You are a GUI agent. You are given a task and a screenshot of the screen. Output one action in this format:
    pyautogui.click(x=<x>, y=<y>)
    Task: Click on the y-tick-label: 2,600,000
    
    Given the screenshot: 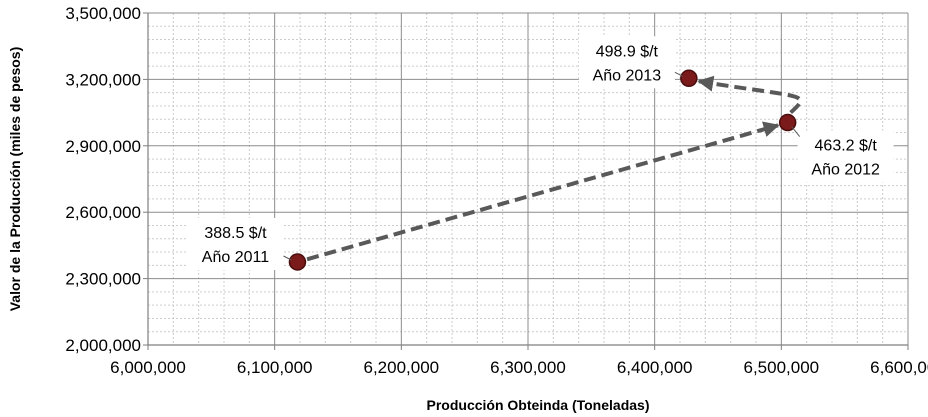 What is the action you would take?
    pyautogui.click(x=103, y=212)
    